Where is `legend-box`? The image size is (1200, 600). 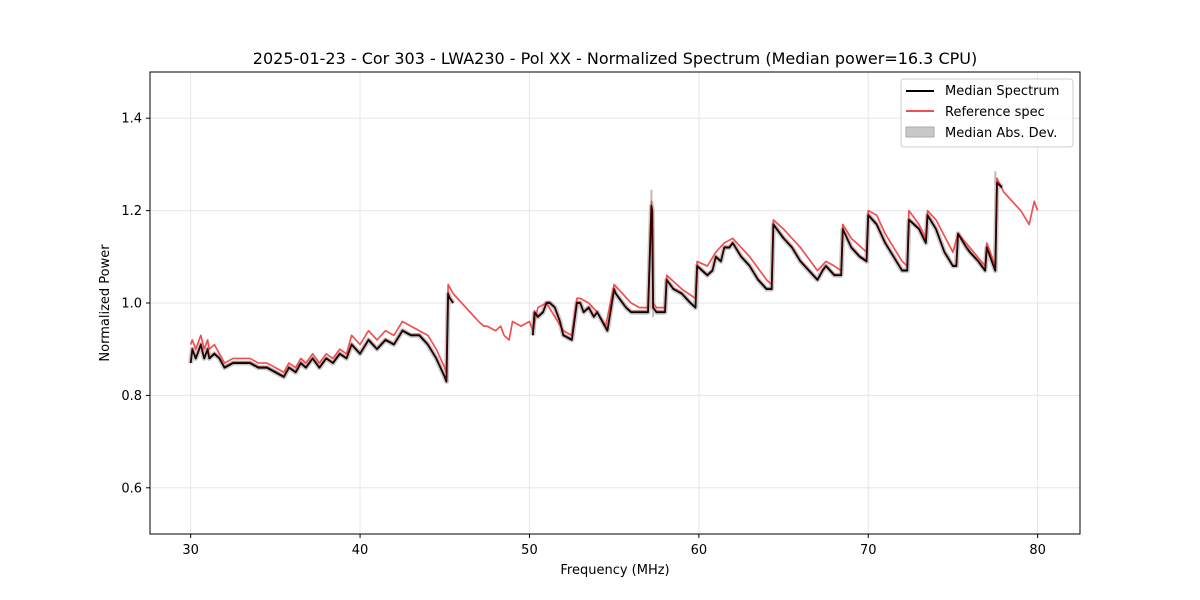 legend-box is located at coordinates (987, 113).